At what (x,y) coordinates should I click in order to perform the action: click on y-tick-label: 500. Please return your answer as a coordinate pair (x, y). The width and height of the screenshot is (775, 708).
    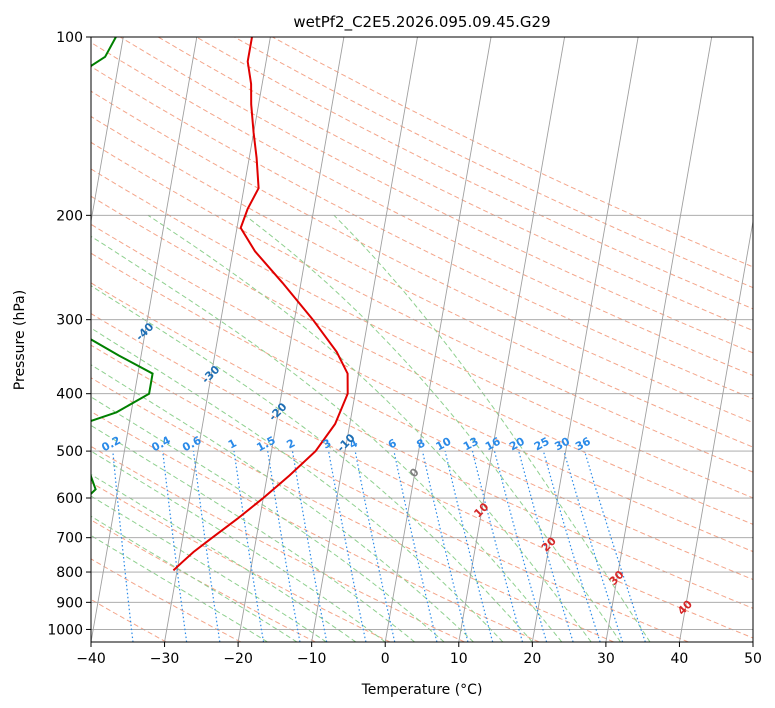
    Looking at the image, I should click on (69, 452).